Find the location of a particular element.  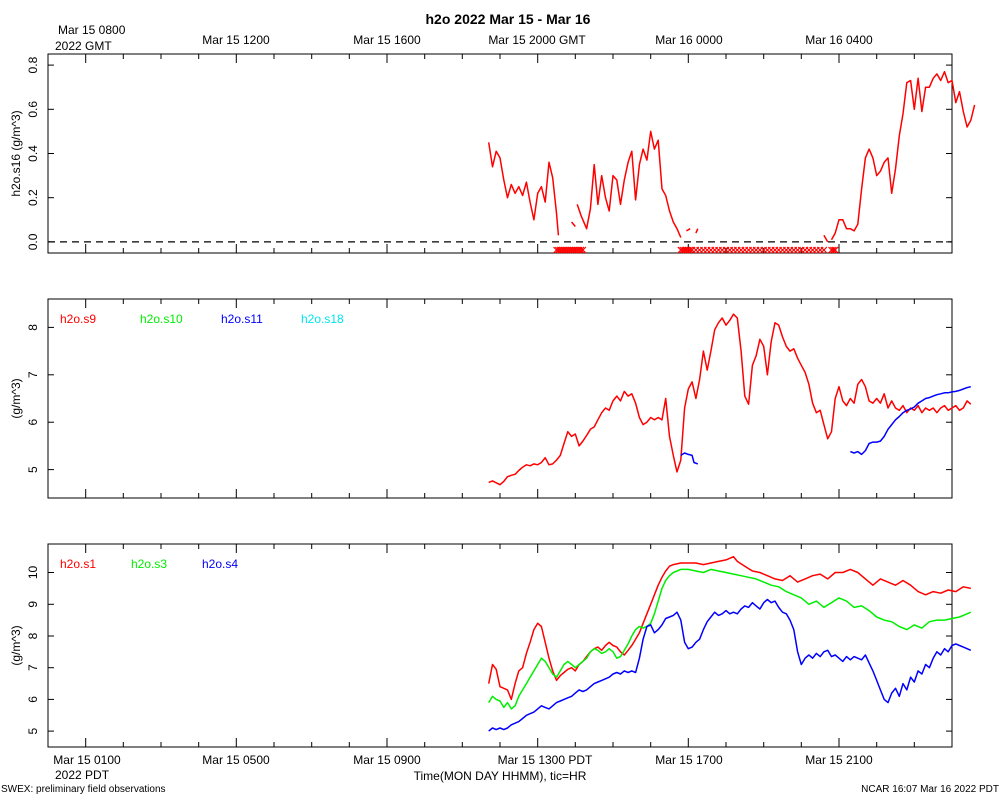

top-tick-label: Mar 15 2000 GMT is located at coordinates (537, 40).